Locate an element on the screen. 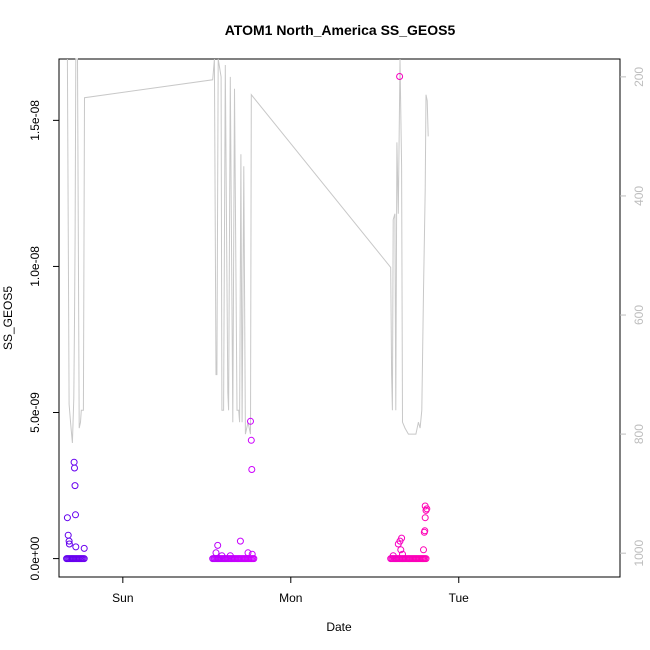  y2-tick-label: 1000 is located at coordinates (639, 553).